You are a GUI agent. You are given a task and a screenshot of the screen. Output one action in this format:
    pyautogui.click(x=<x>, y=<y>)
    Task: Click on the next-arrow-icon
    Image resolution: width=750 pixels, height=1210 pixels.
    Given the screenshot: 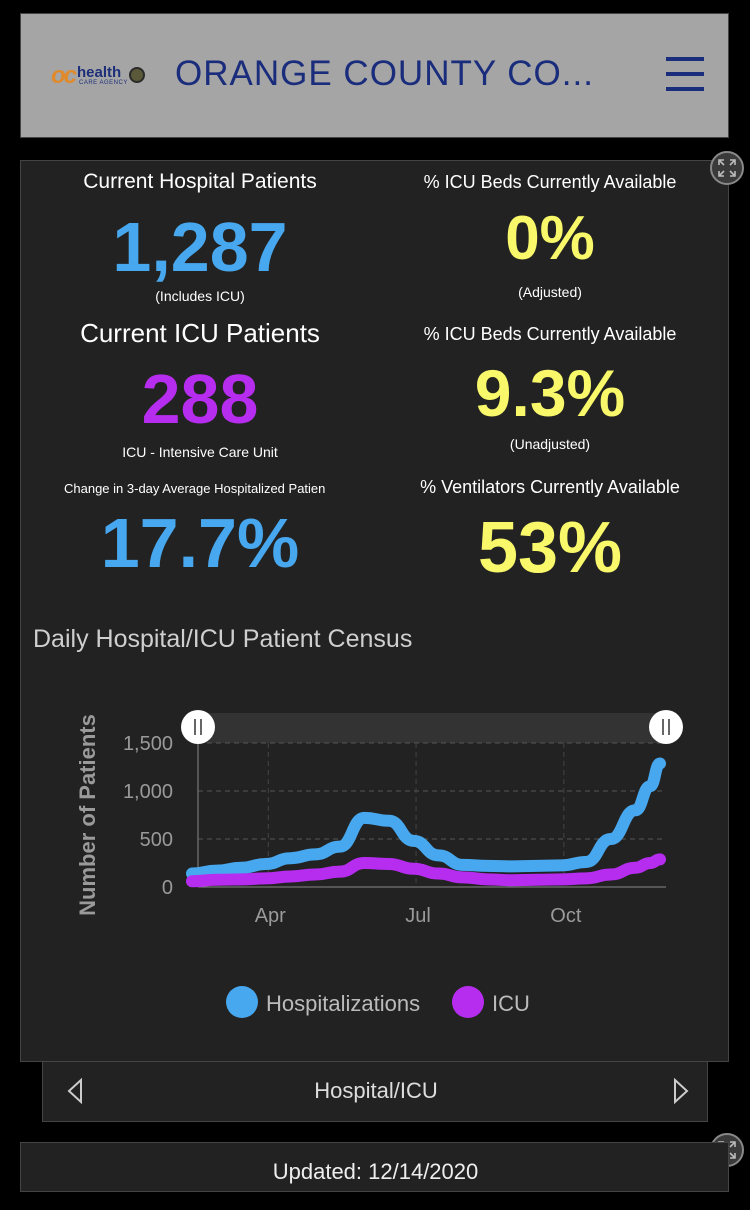 What is the action you would take?
    pyautogui.click(x=680, y=1091)
    